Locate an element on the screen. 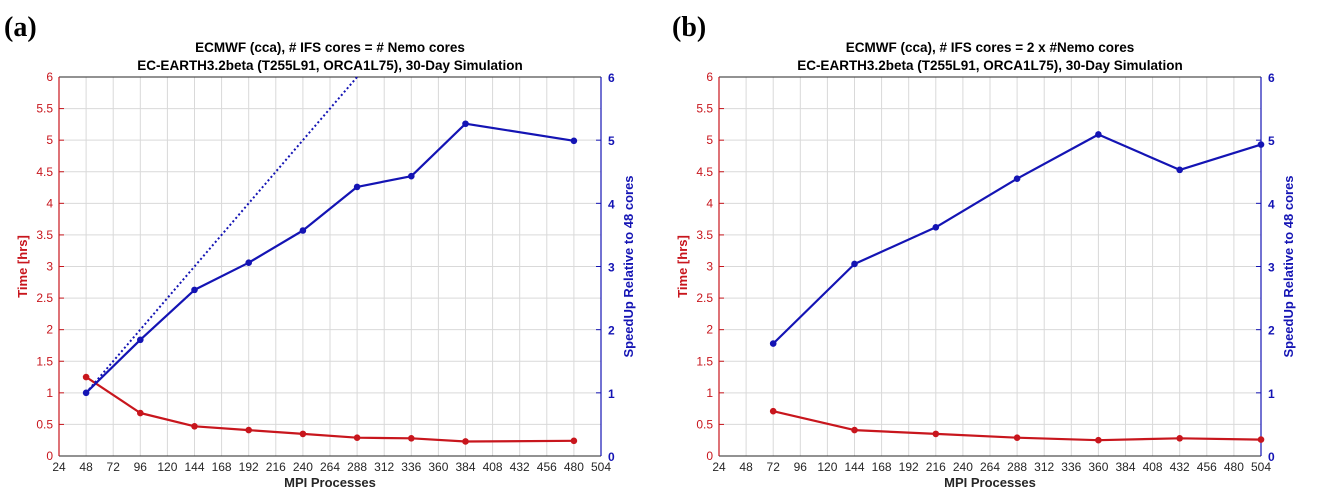  chart-title: ECMWF (cca), # IFS cores = # Nemo cores is located at coordinates (330, 47).